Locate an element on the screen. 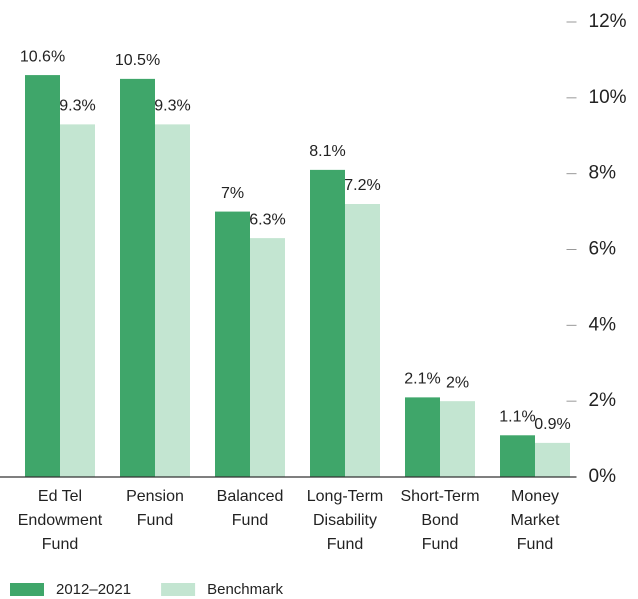  y-tick-label: 10% is located at coordinates (608, 97).